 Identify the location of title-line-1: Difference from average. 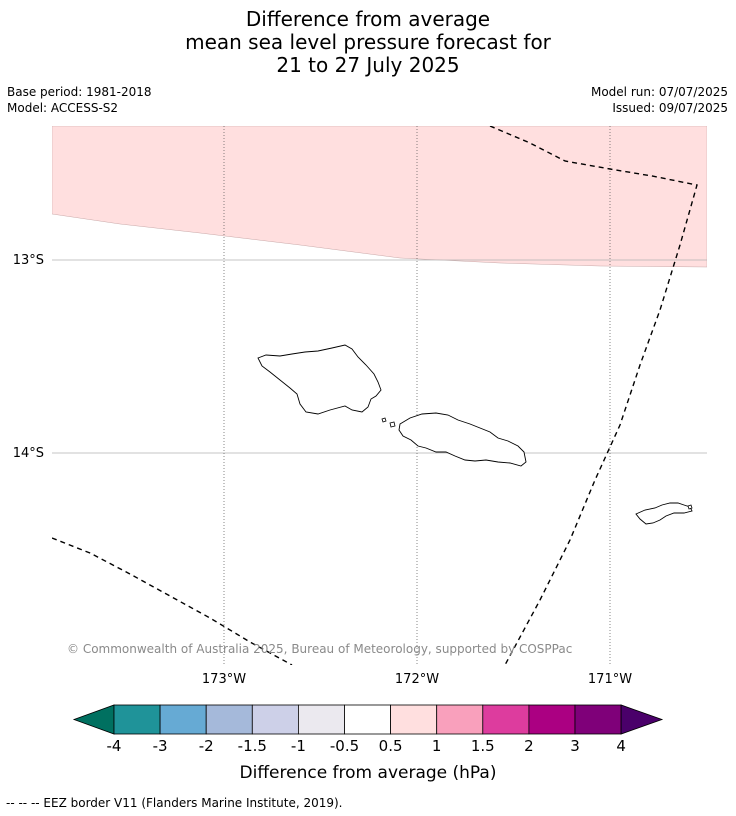
(368, 19).